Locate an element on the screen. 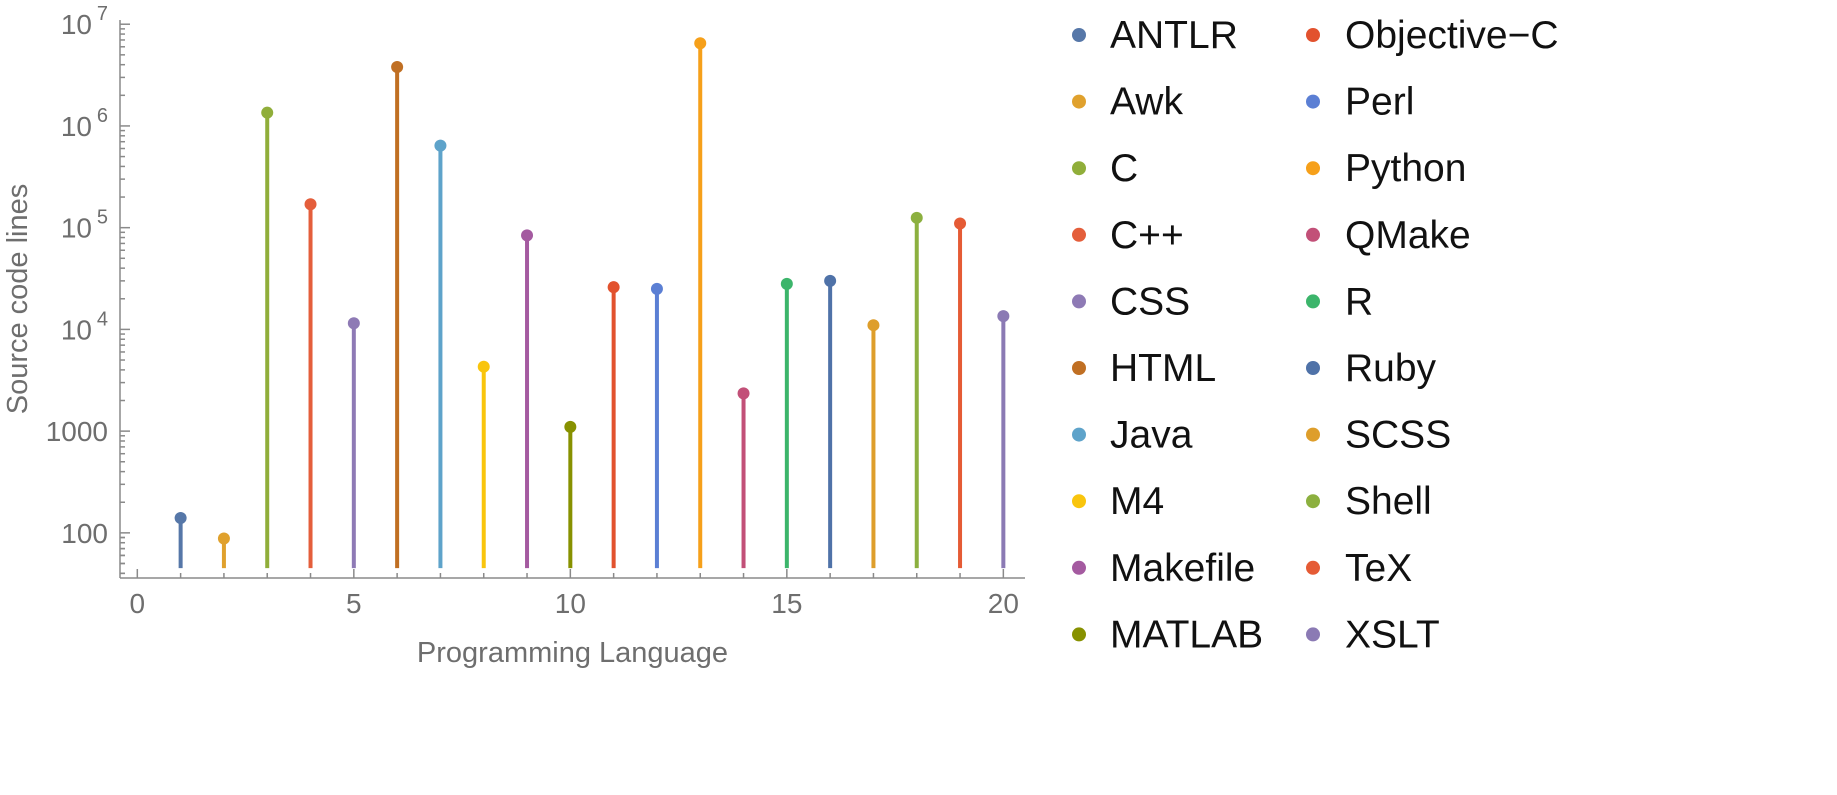 This screenshot has height=795, width=1837. point-c is located at coordinates (267, 112).